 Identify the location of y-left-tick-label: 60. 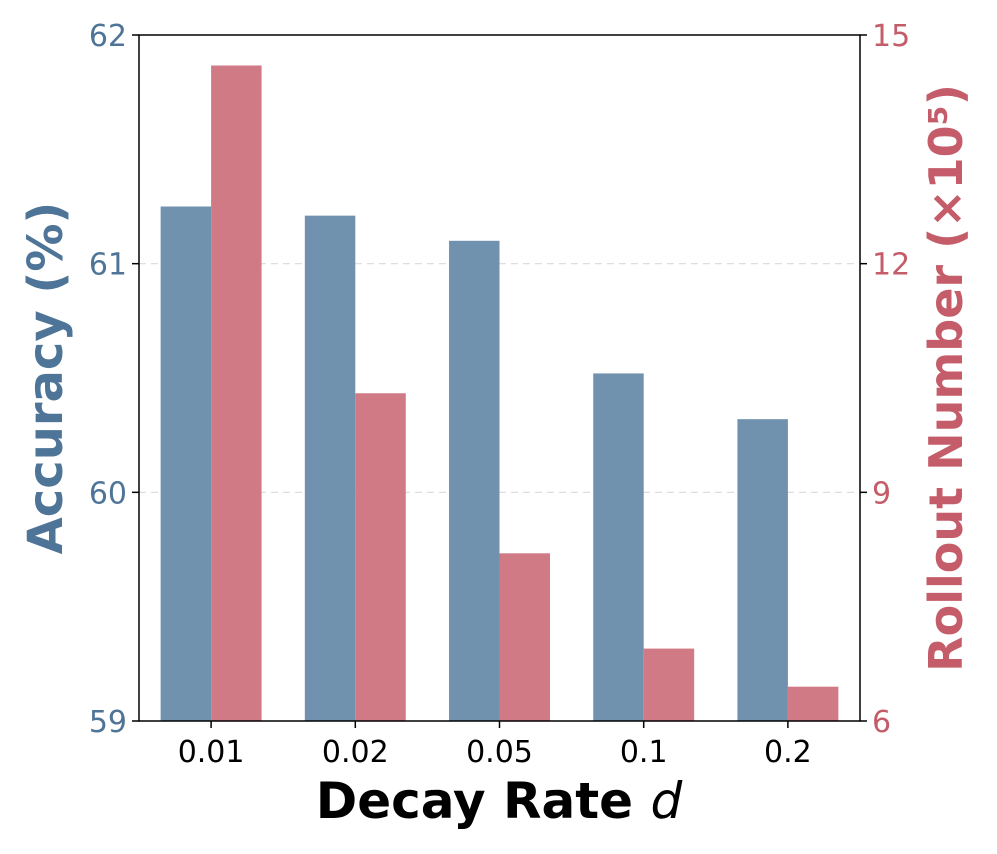
(108, 493).